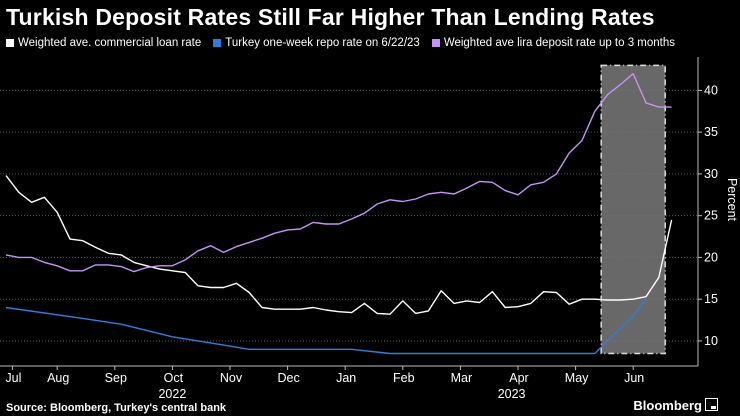 This screenshot has height=416, width=740. What do you see at coordinates (346, 378) in the screenshot?
I see `x-tick-label-jan: Jan` at bounding box center [346, 378].